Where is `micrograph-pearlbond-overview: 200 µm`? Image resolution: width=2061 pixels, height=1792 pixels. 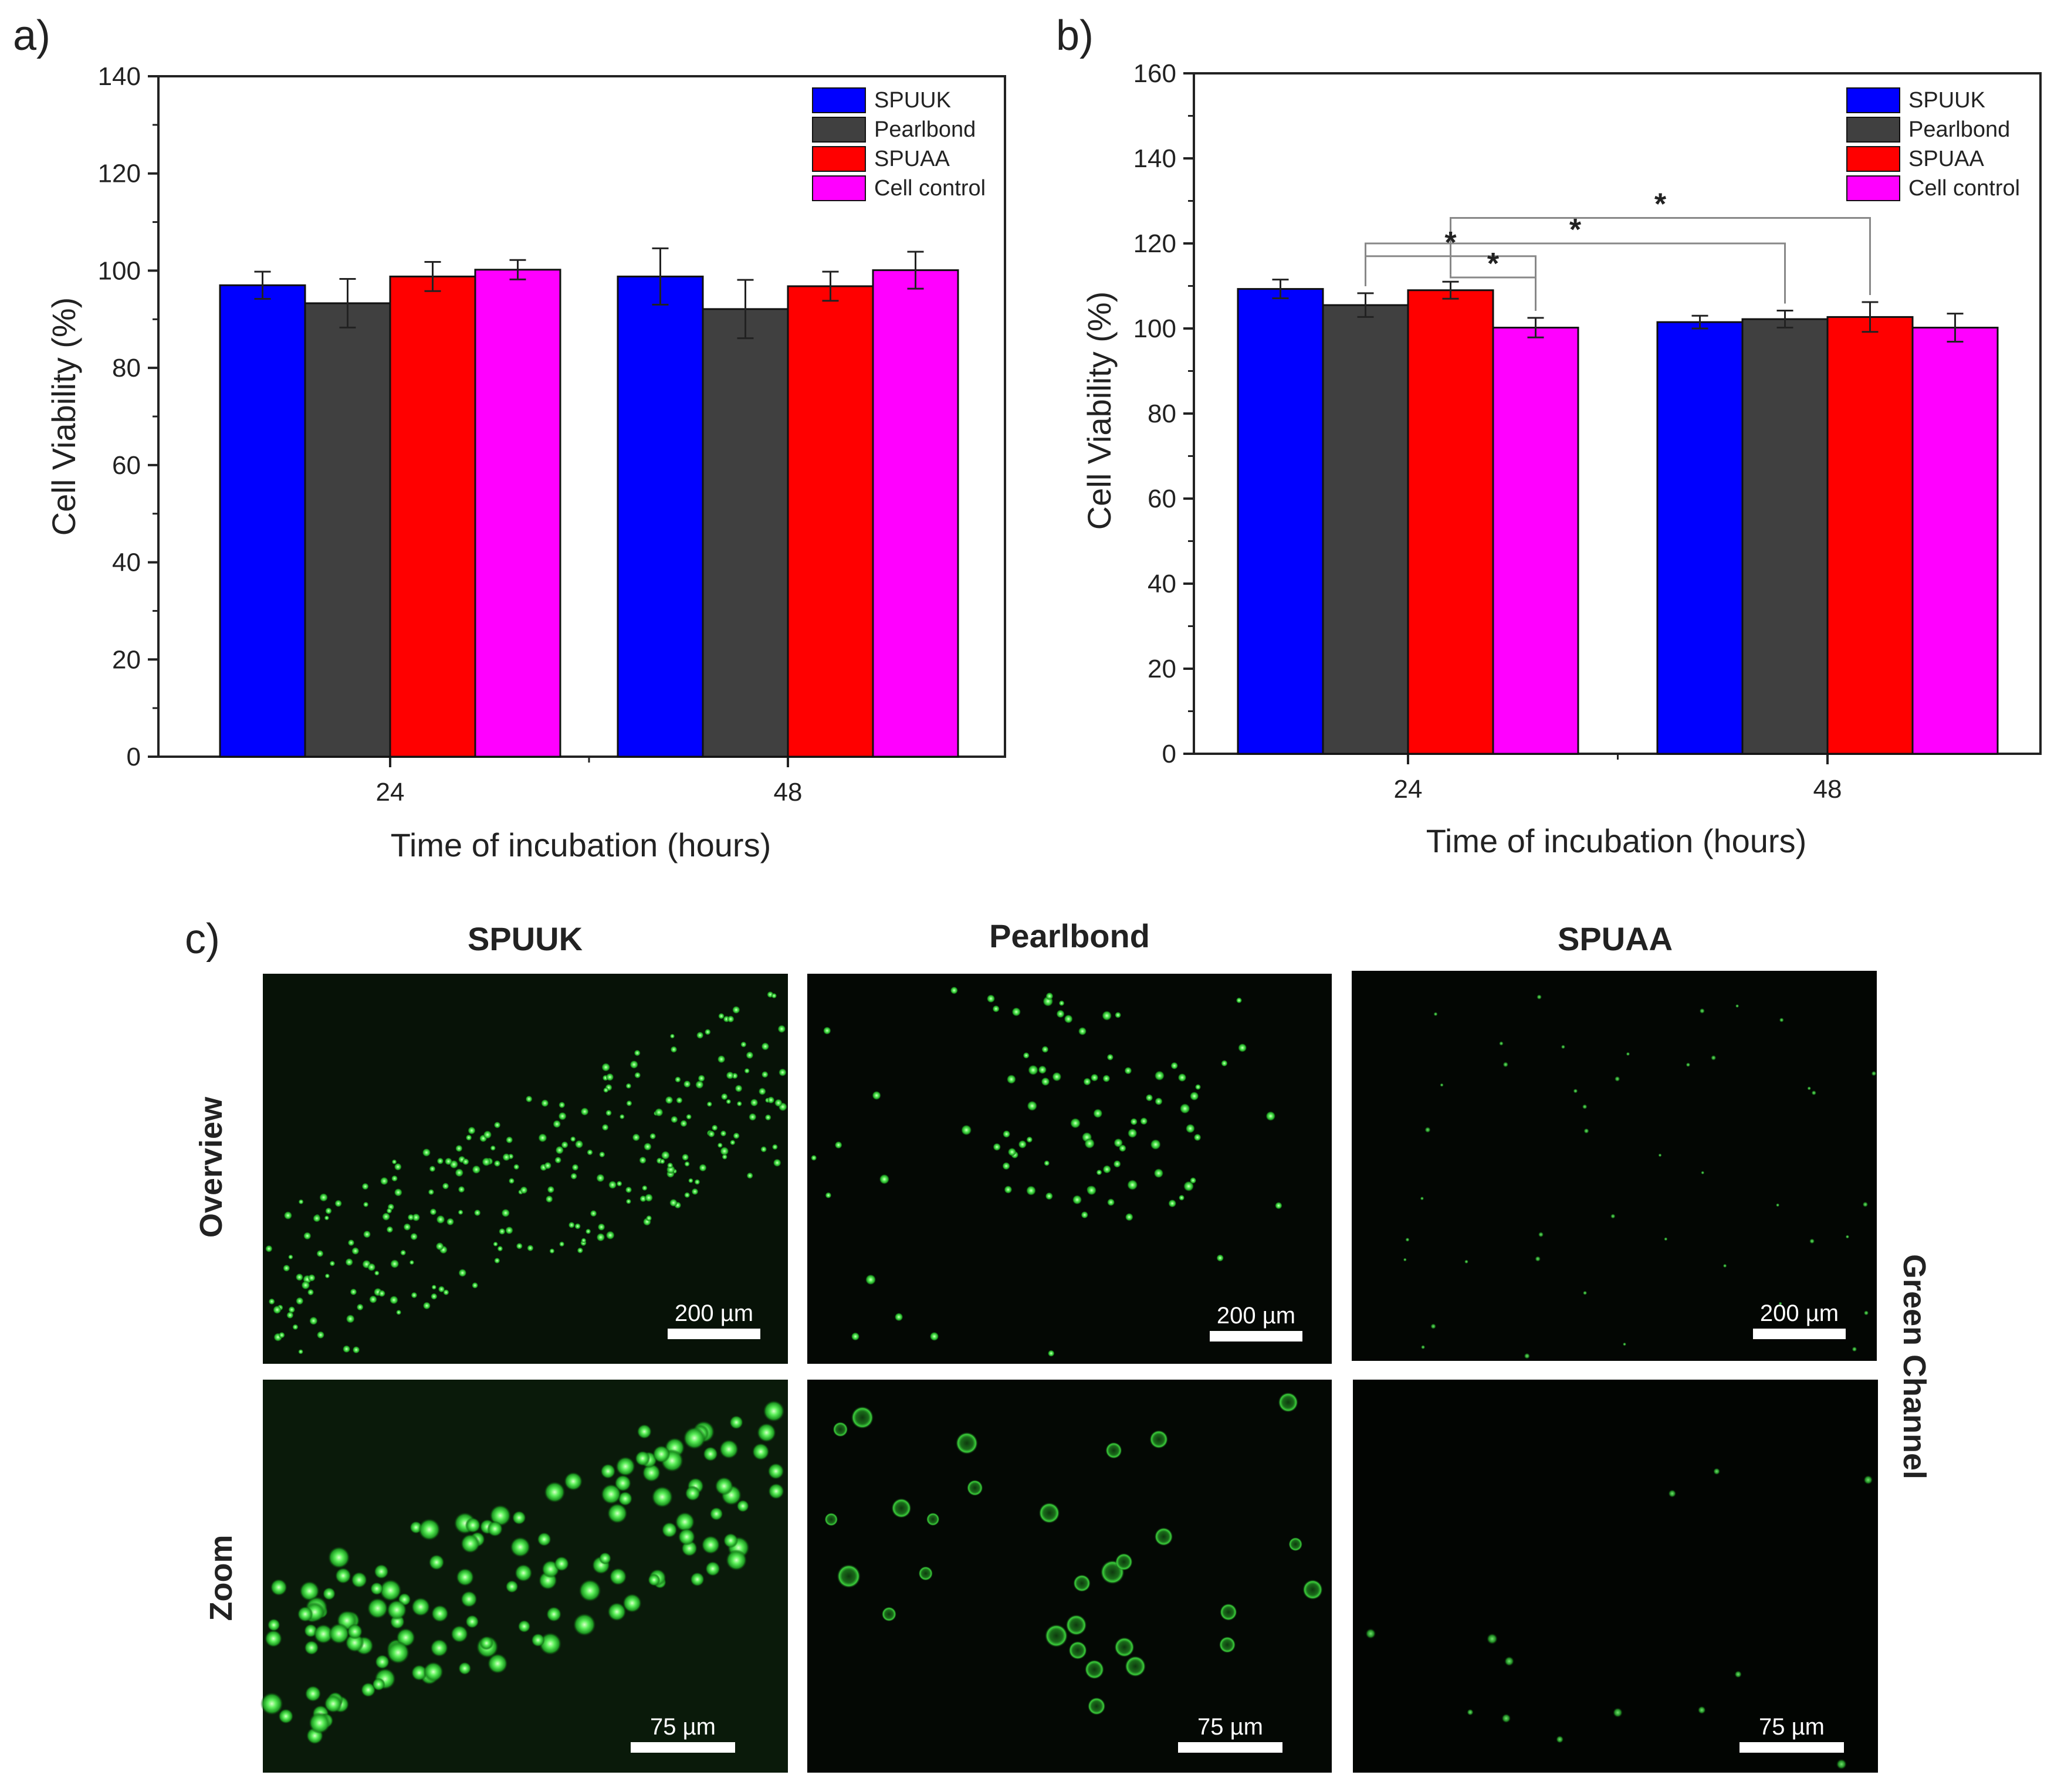 micrograph-pearlbond-overview: 200 µm is located at coordinates (1069, 1169).